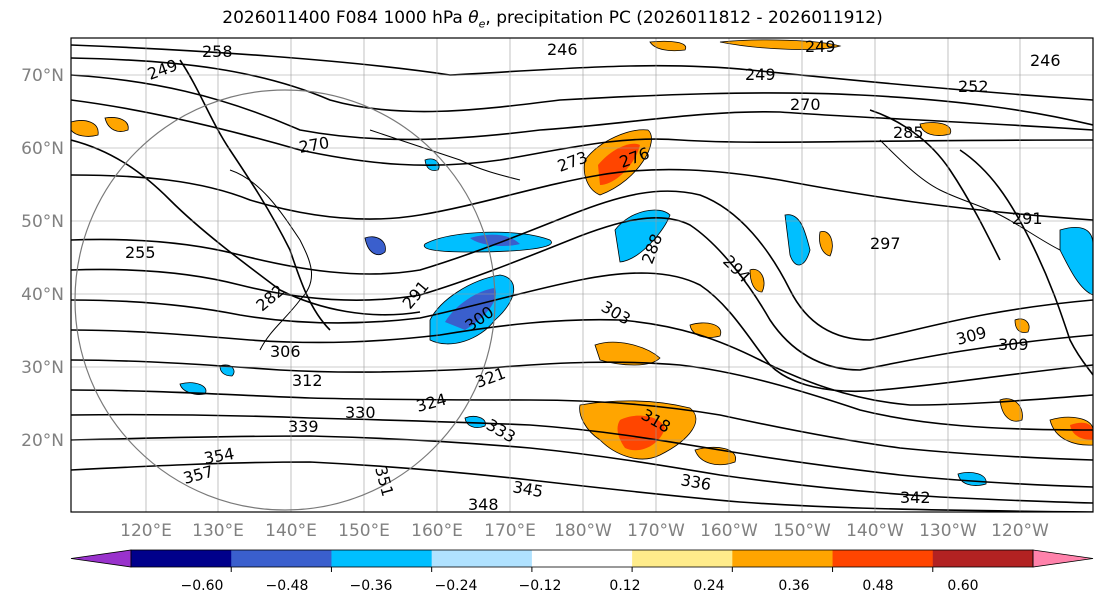  I want to click on contour-label: 312, so click(307, 380).